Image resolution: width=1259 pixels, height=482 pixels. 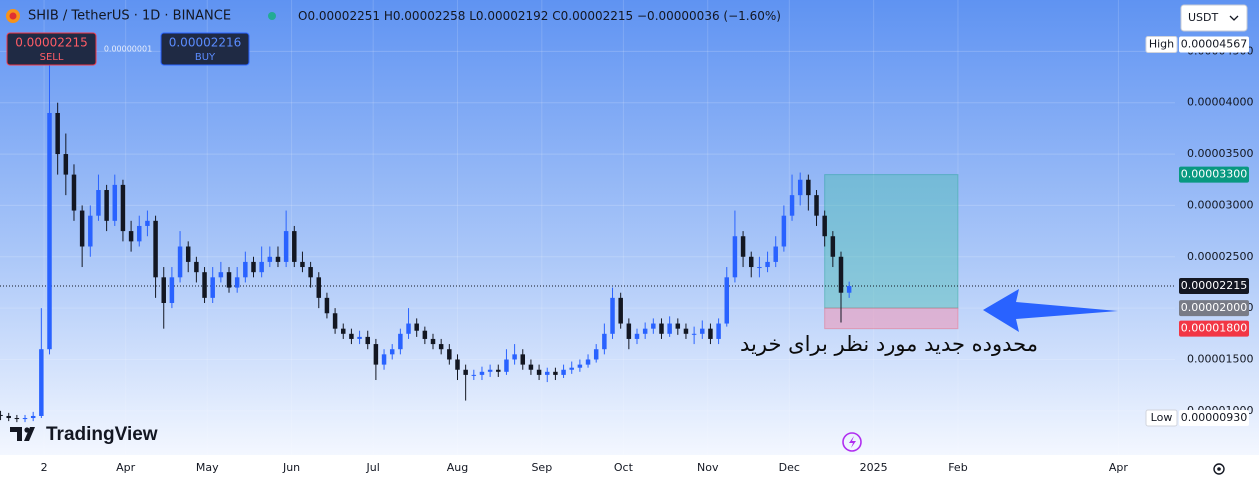 What do you see at coordinates (1220, 204) in the screenshot?
I see `y-tick-label: 0.00003000` at bounding box center [1220, 204].